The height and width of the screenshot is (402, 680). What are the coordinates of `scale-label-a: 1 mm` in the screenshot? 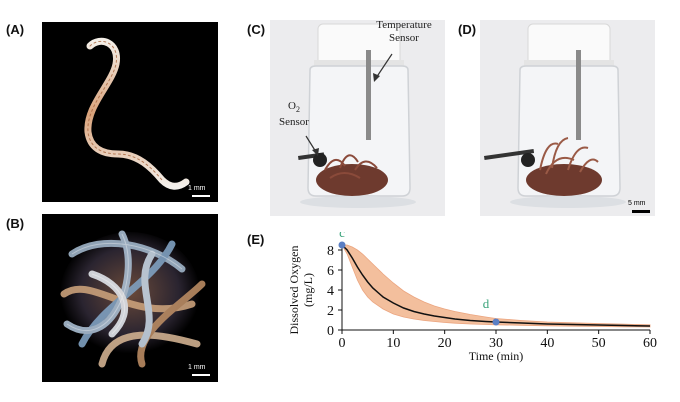 It's located at (197, 188).